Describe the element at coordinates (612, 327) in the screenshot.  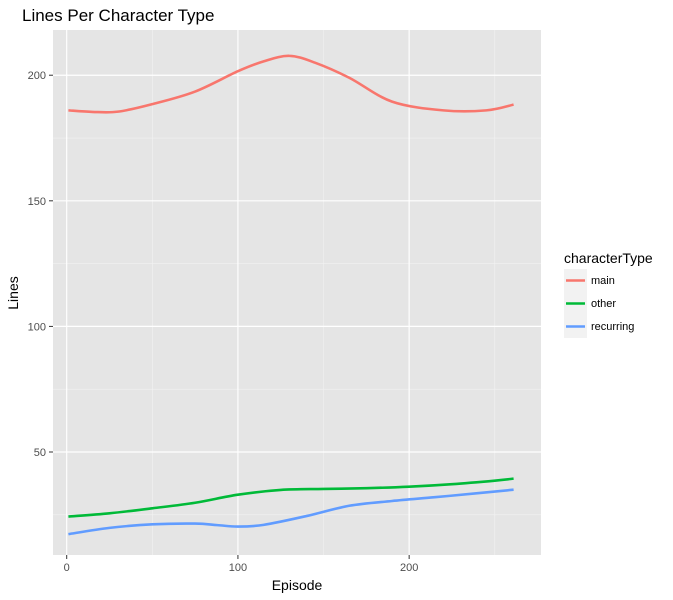
I see `legend-label-recurring: recurring` at that location.